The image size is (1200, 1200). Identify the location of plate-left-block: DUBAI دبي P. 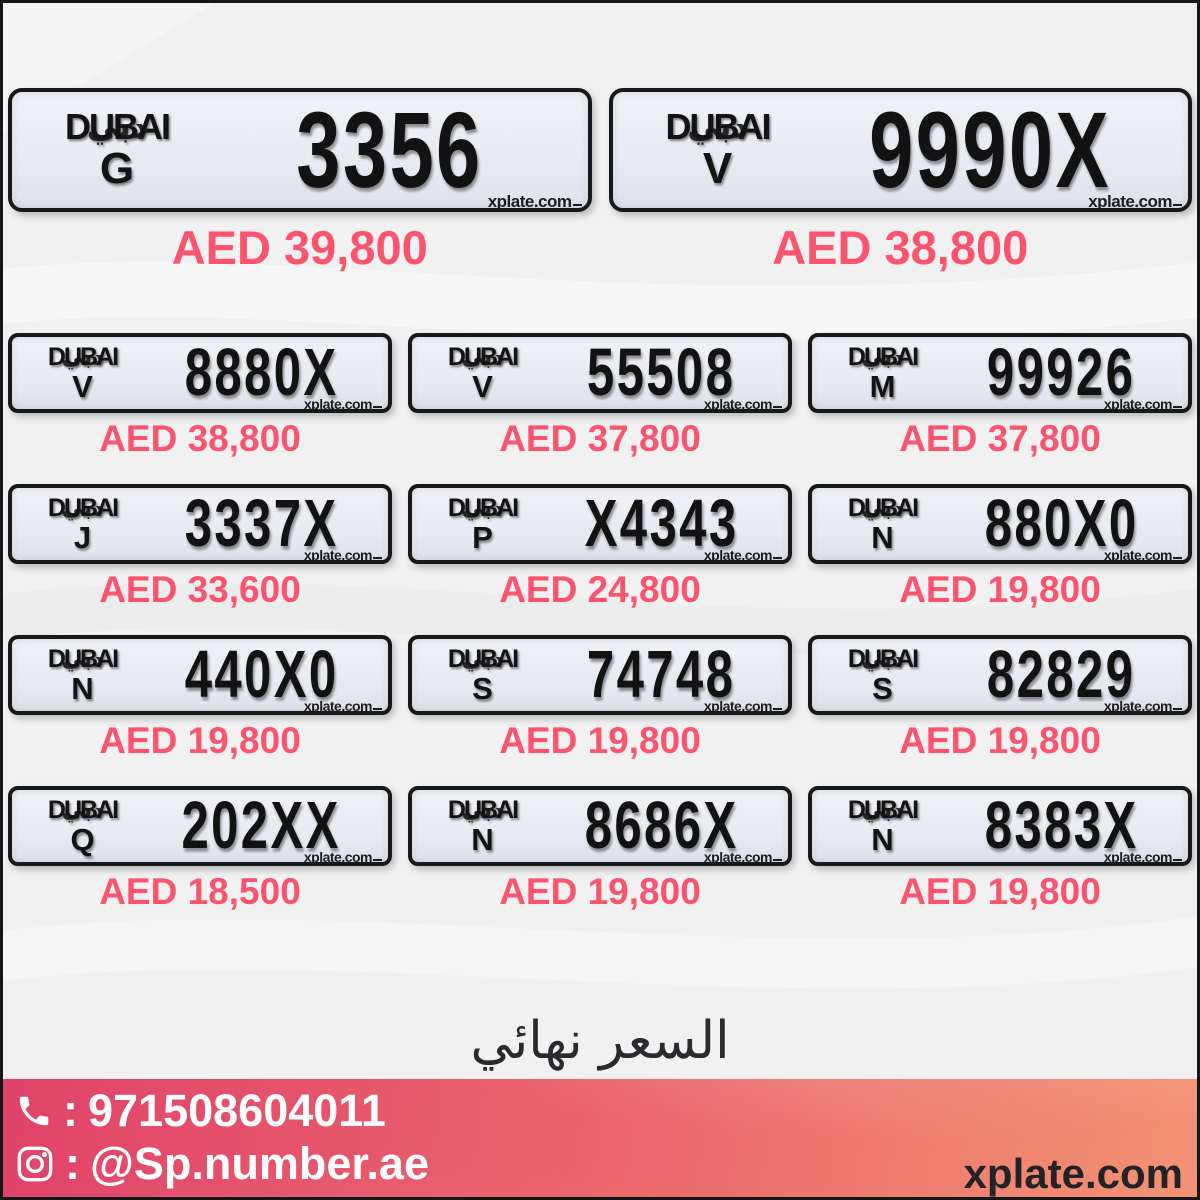
(482, 525).